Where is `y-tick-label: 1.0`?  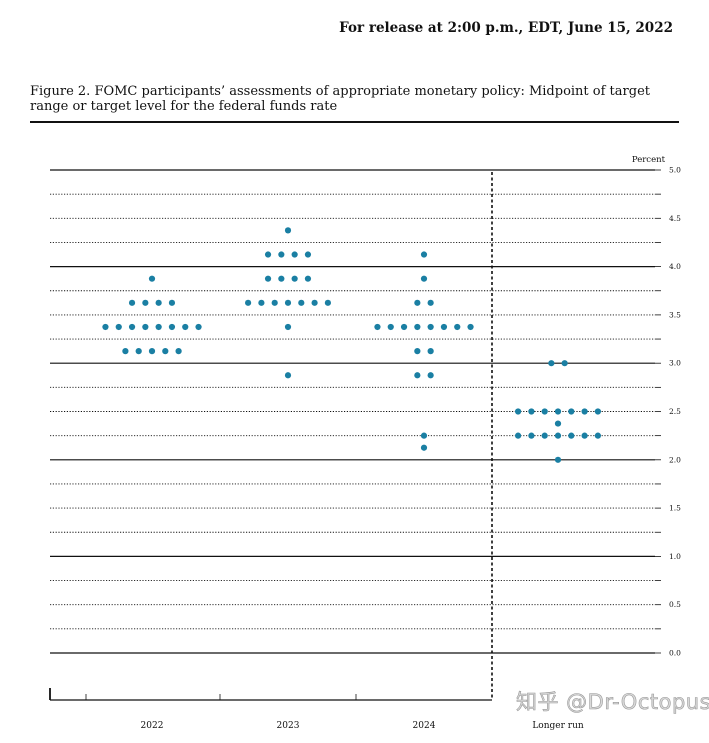 y-tick-label: 1.0 is located at coordinates (675, 556).